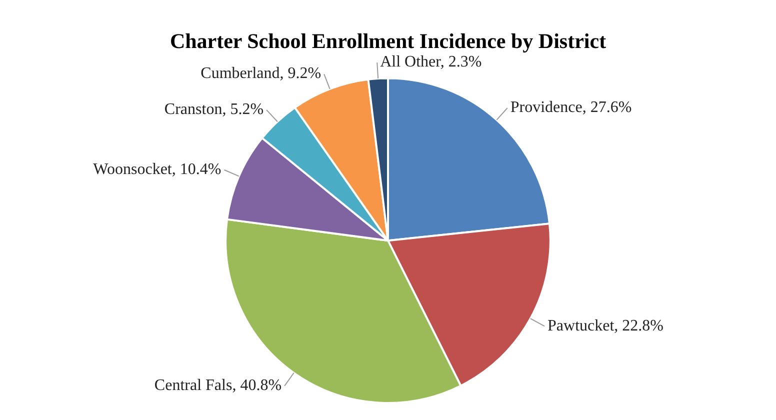 The image size is (776, 420). What do you see at coordinates (606, 325) in the screenshot?
I see `slice-label: Pawtucket, 22.8%` at bounding box center [606, 325].